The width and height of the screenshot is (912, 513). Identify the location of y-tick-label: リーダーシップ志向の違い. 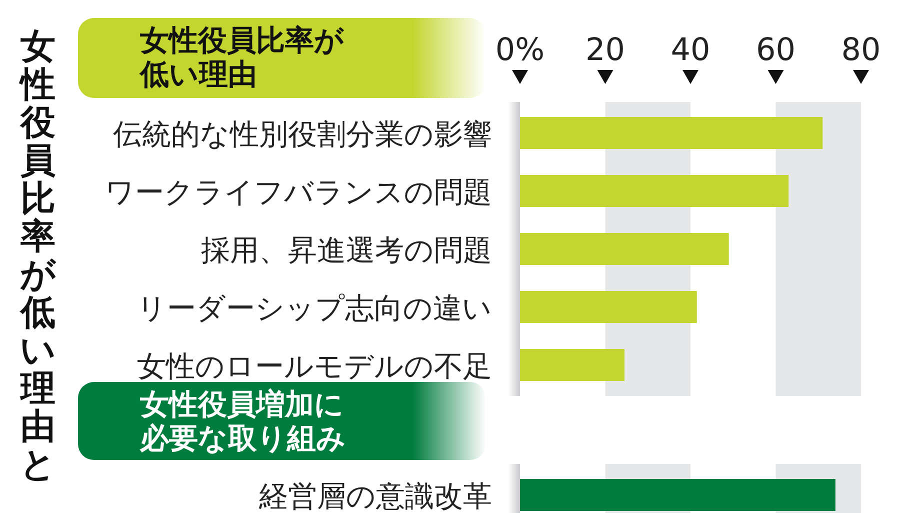
(314, 308).